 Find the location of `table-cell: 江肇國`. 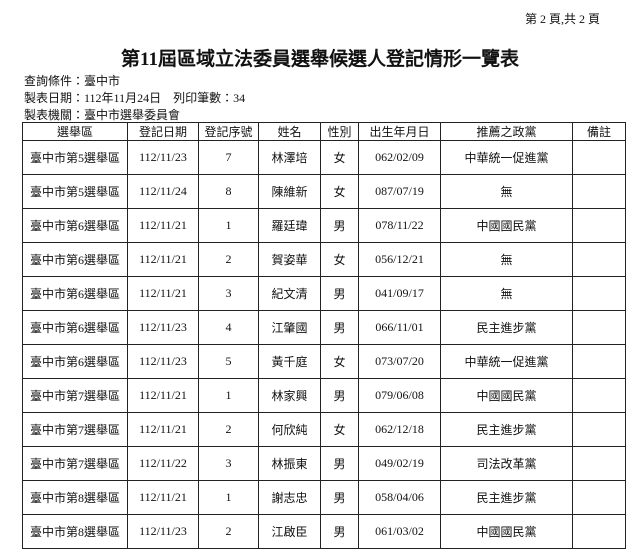

table-cell: 江肇國 is located at coordinates (289, 327).